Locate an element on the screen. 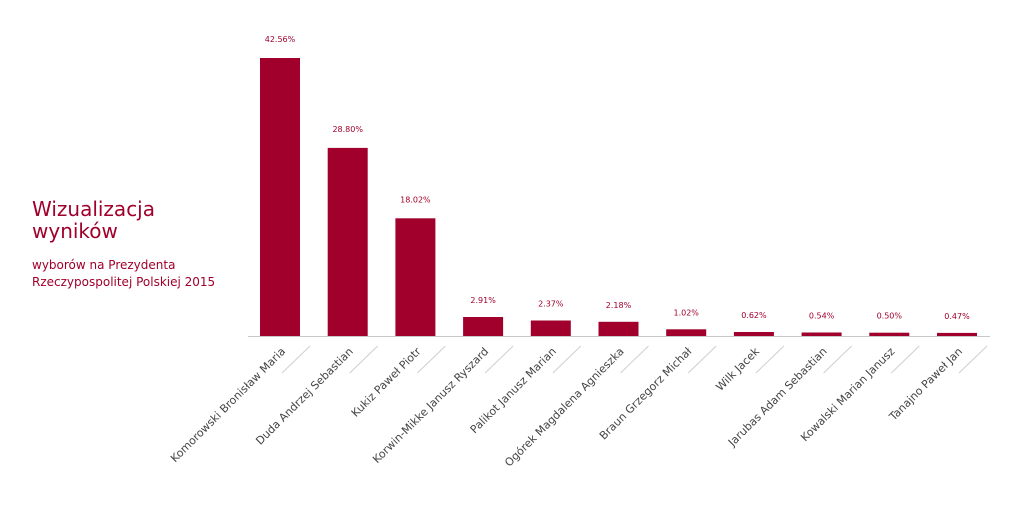 This screenshot has height=522, width=1024. data-label: 2.91% is located at coordinates (483, 300).